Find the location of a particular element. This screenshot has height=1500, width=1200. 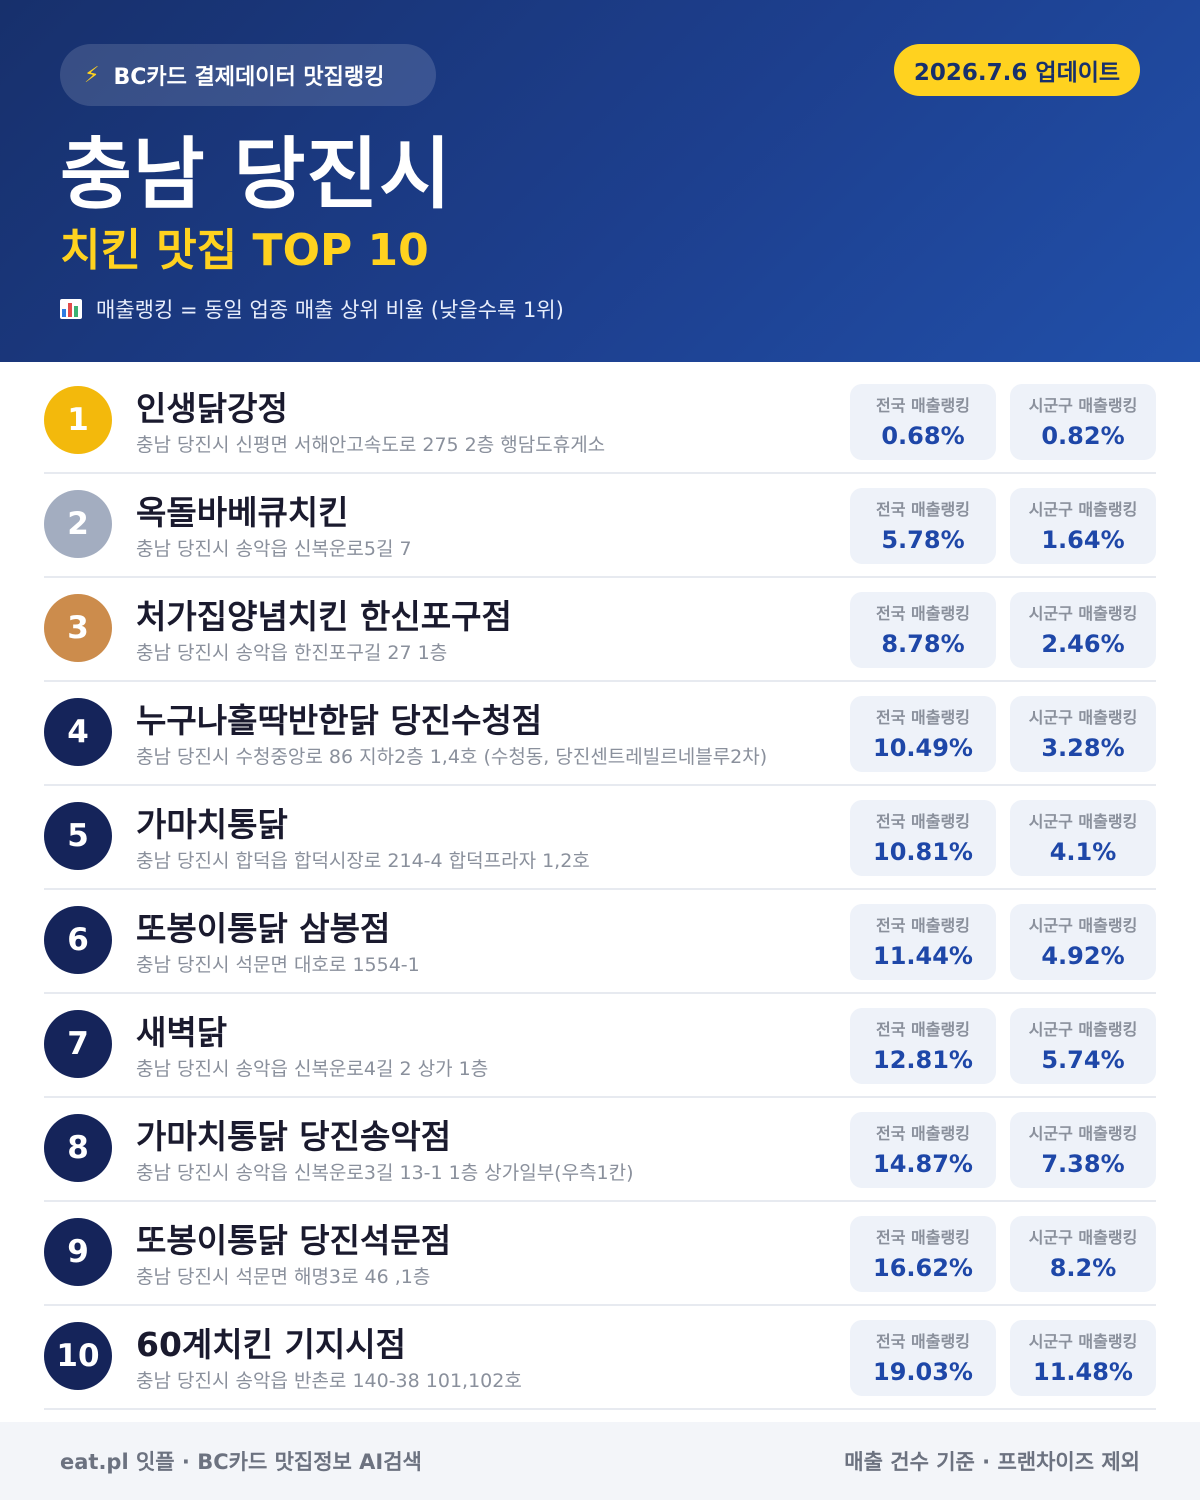

local-ranking-box: 시군구 매출랭킹 5.74% is located at coordinates (1083, 1046).